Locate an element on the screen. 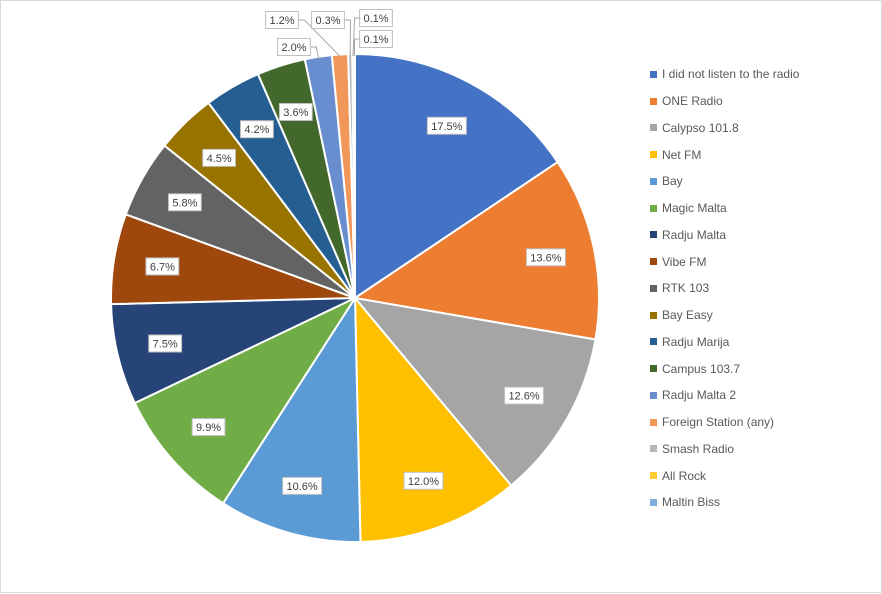 The image size is (882, 594). data-label-smash-radio: 0.3% is located at coordinates (327, 21).